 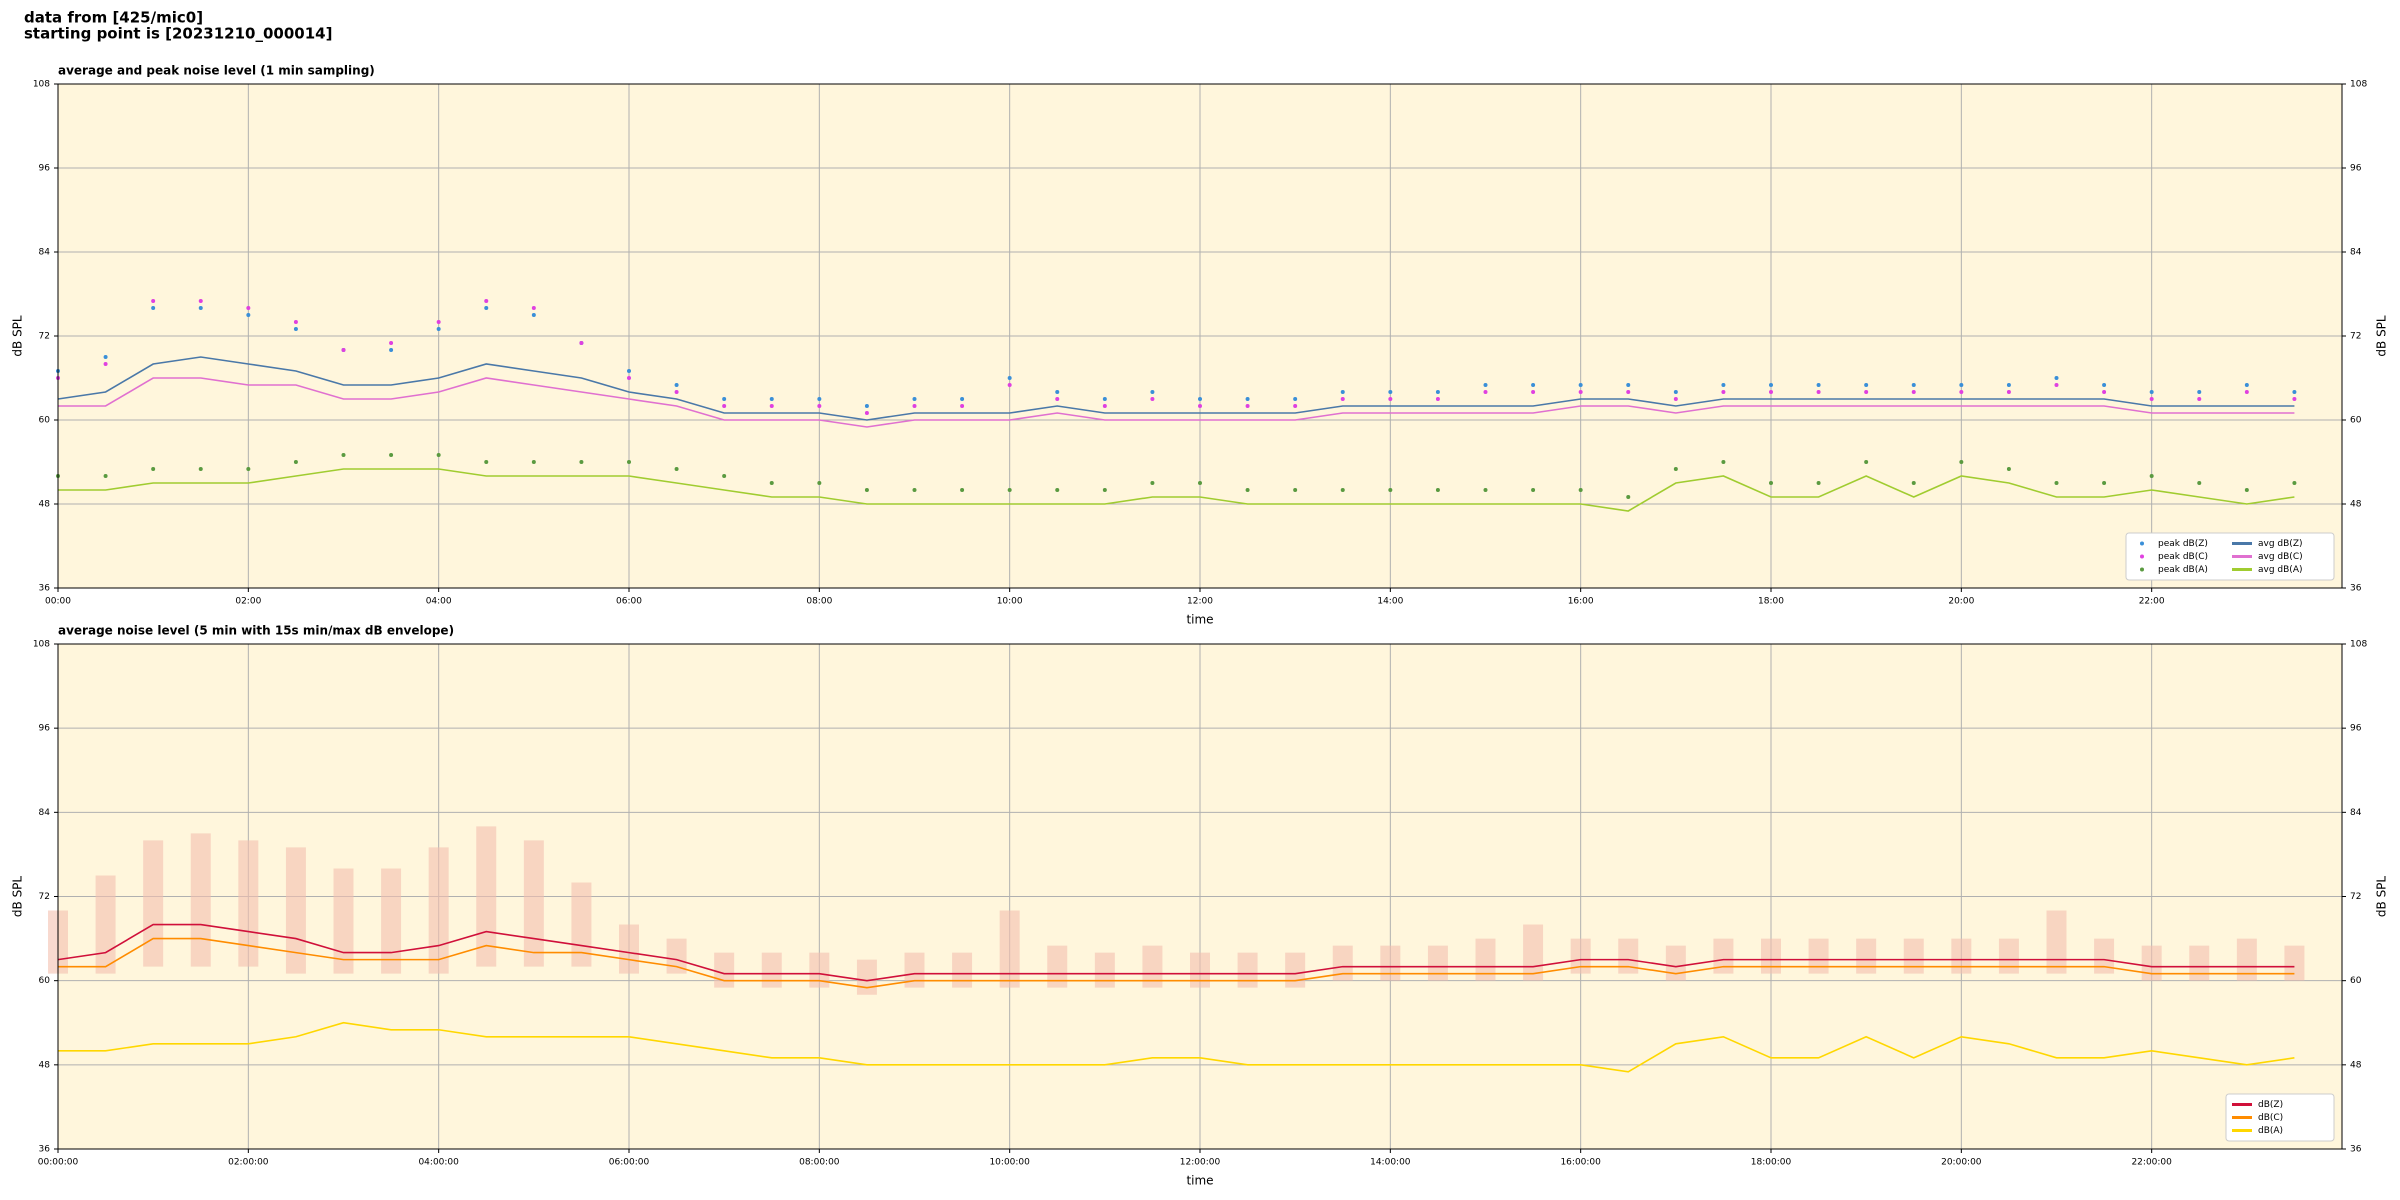 I want to click on x-tick-label: 04:00, so click(x=439, y=602).